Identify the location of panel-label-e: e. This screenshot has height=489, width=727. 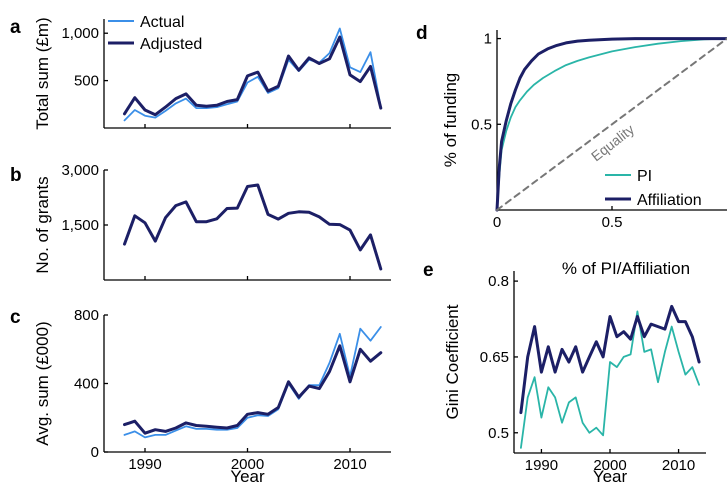
(428, 270).